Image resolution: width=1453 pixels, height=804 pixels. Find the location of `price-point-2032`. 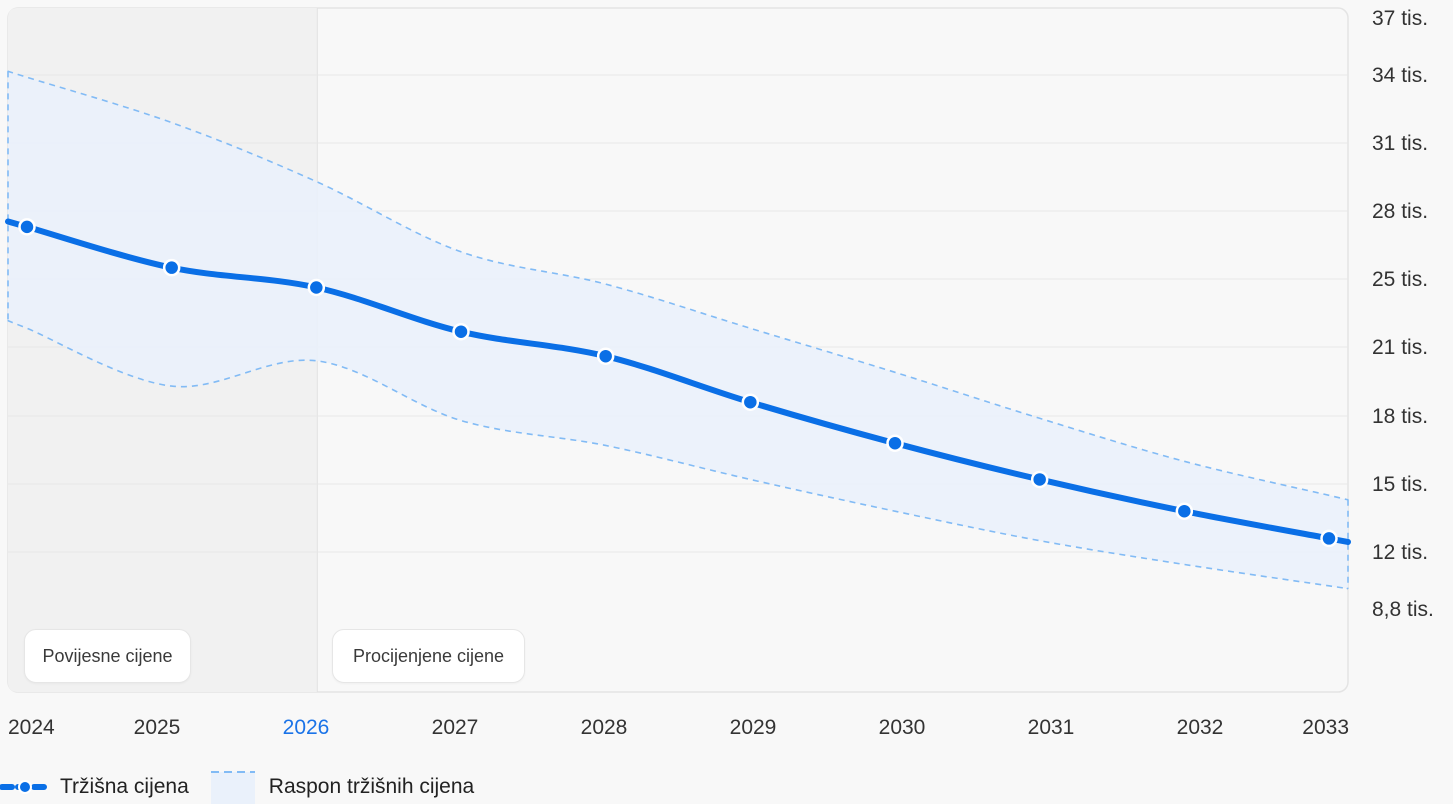

price-point-2032 is located at coordinates (1184, 511).